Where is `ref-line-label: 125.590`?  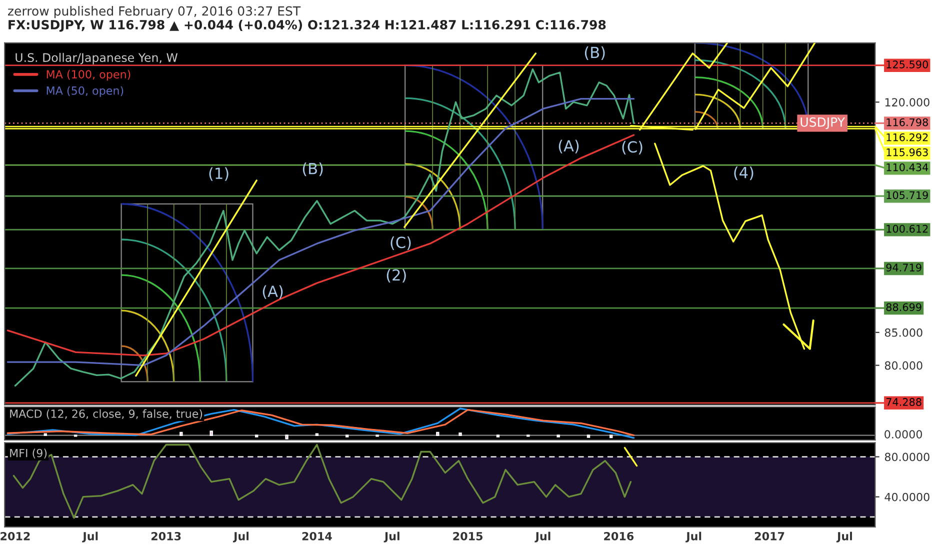
ref-line-label: 125.590 is located at coordinates (907, 64).